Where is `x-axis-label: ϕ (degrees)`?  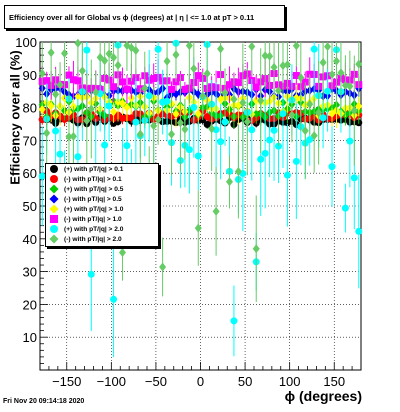 x-axis-label: ϕ (degrees) is located at coordinates (323, 396).